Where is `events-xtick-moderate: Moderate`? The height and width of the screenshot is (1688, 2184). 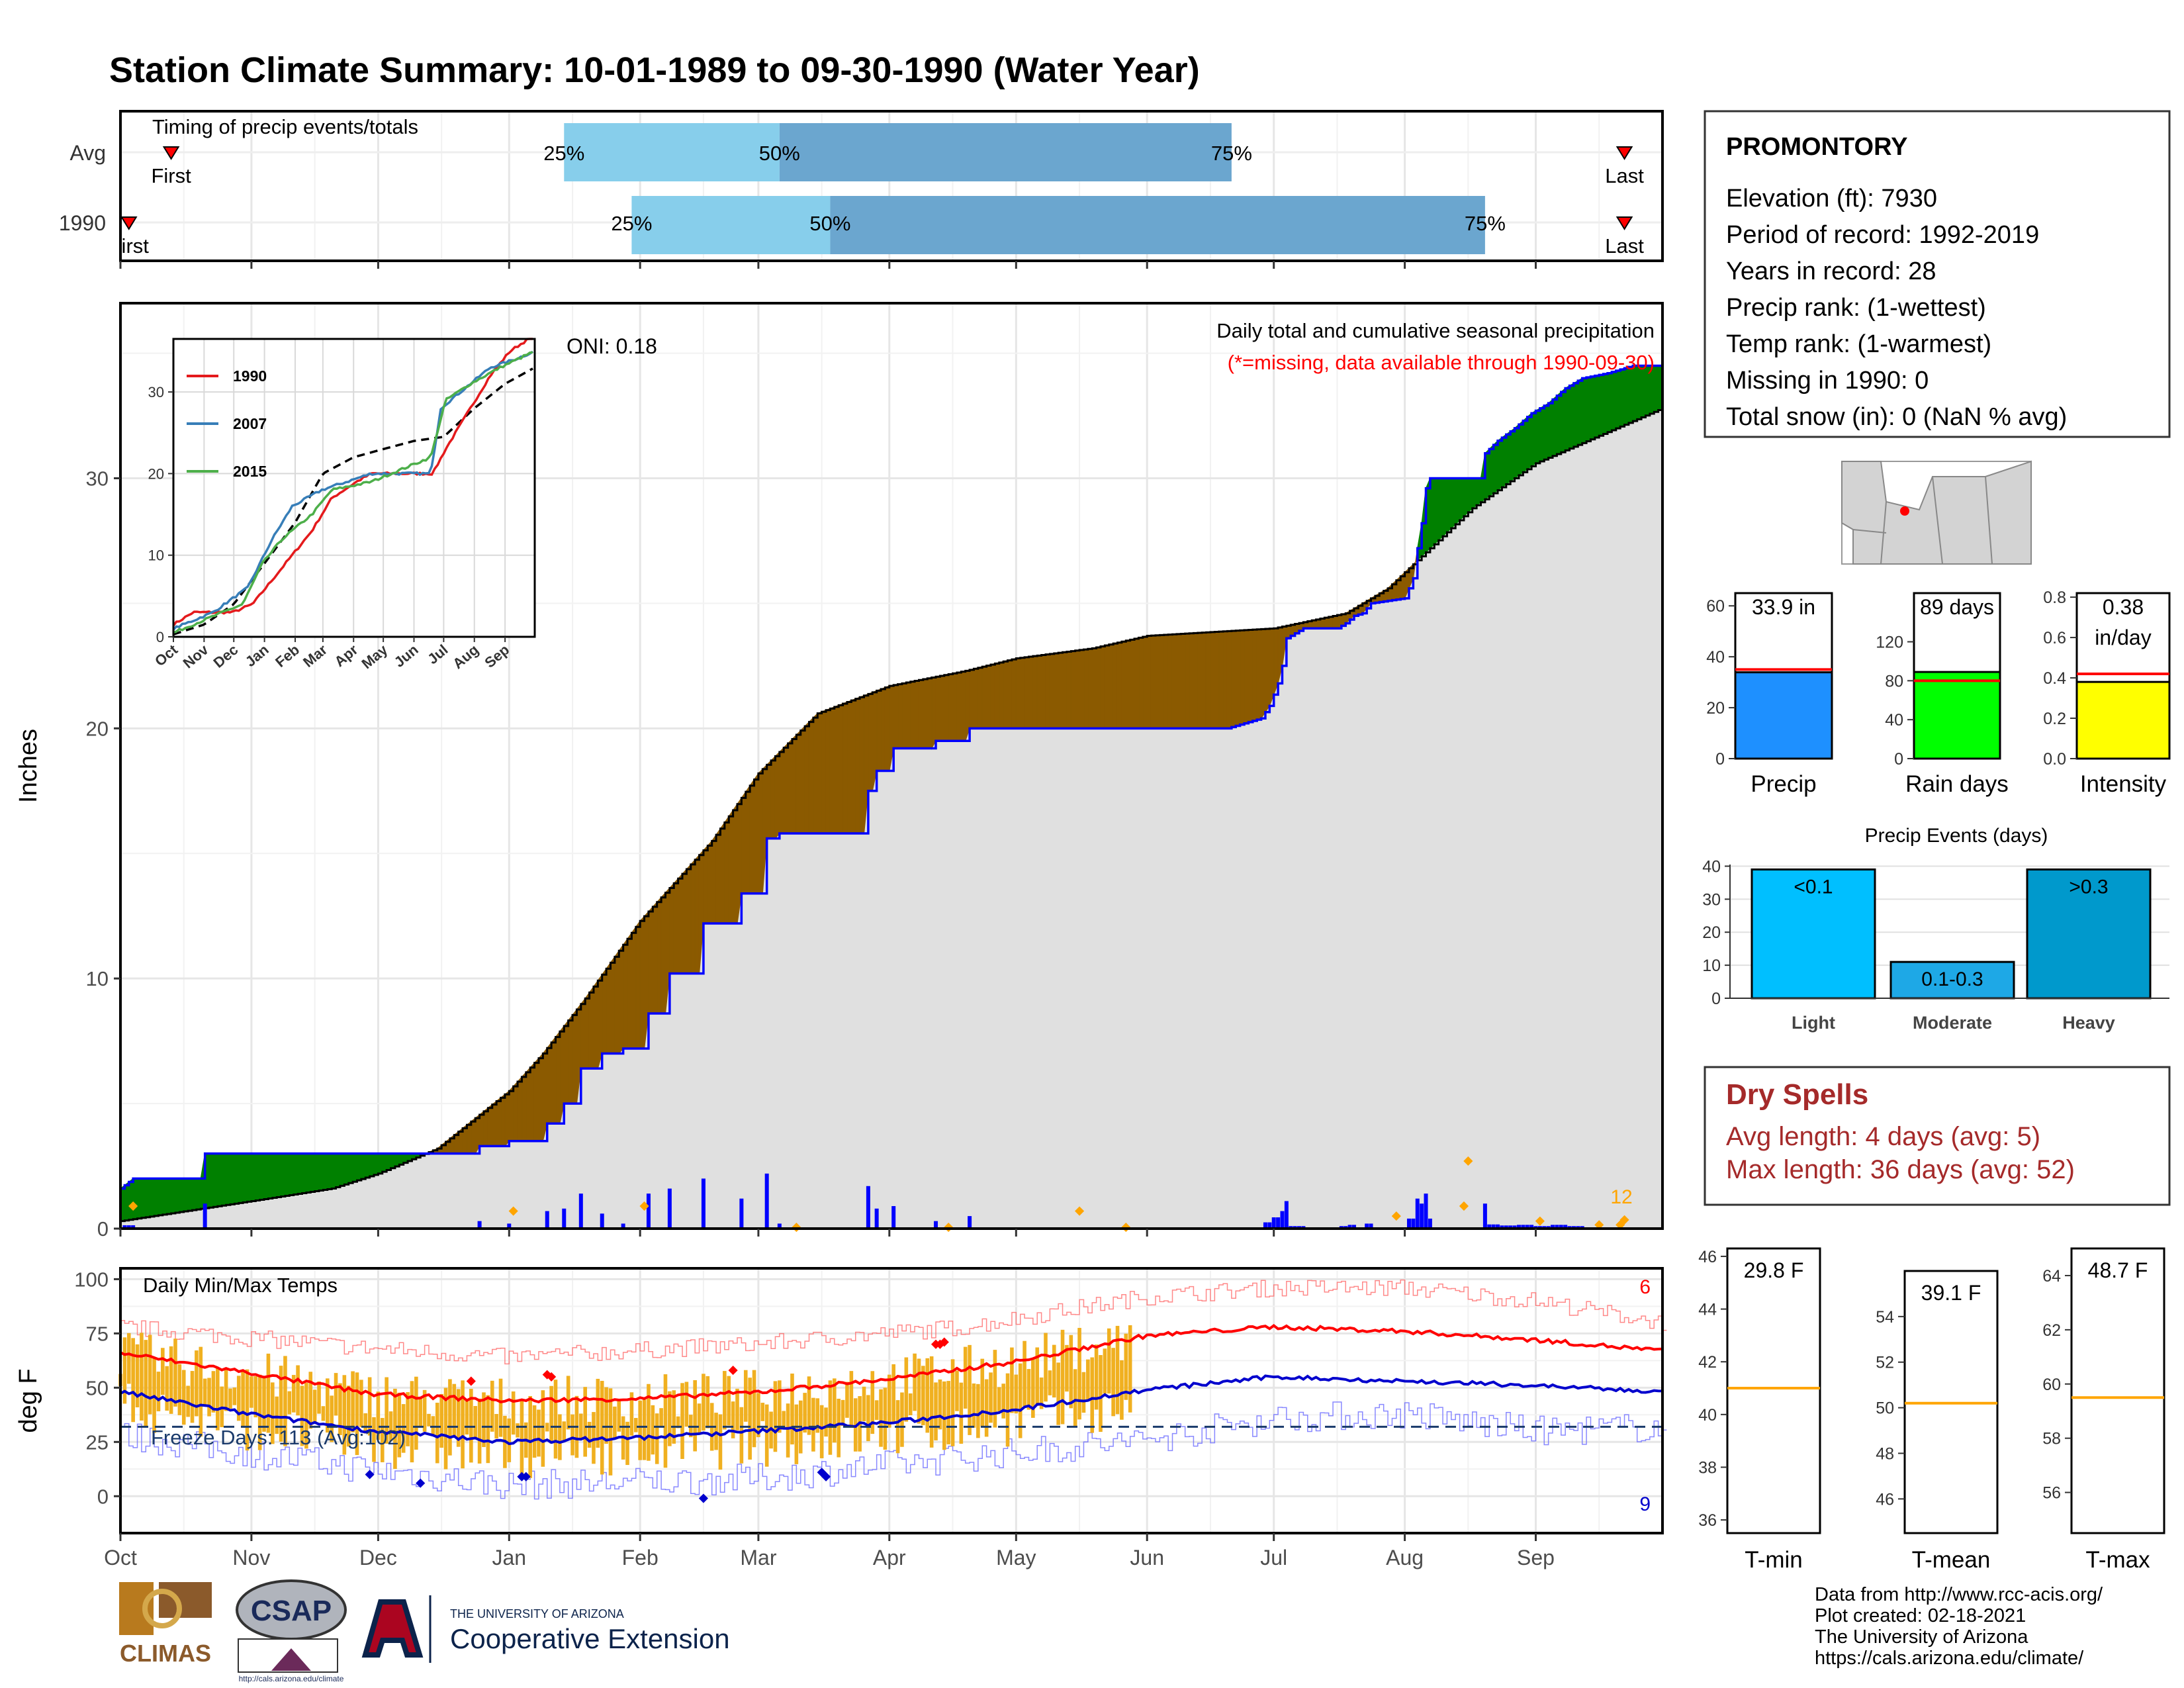
events-xtick-moderate: Moderate is located at coordinates (1952, 1023).